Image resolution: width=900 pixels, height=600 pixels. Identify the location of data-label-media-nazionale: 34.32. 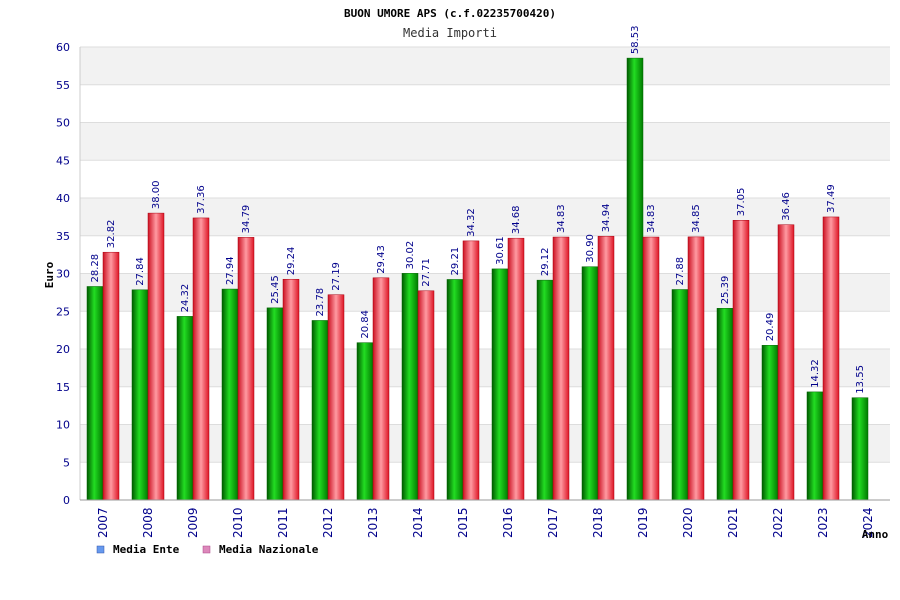
(471, 222).